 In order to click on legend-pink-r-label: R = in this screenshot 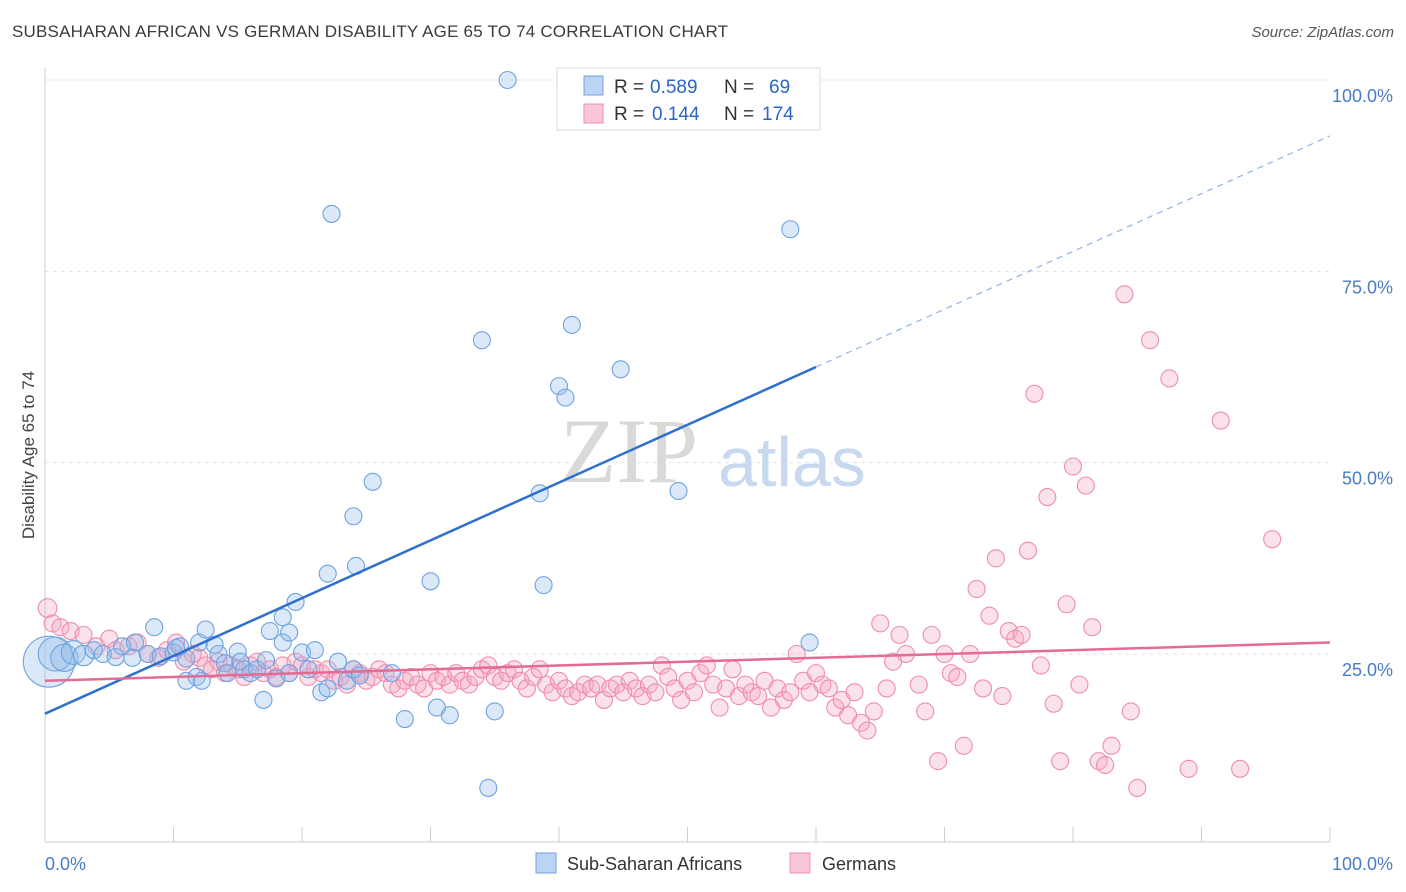, I will do `click(629, 114)`.